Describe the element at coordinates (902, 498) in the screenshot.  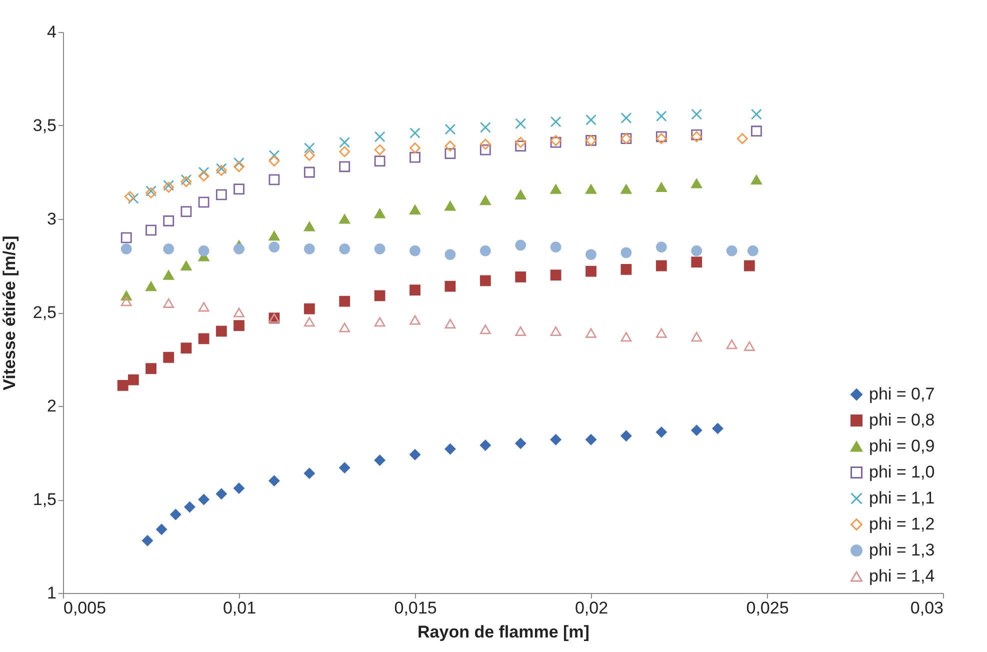
I see `legend-label: phi = 1,1` at that location.